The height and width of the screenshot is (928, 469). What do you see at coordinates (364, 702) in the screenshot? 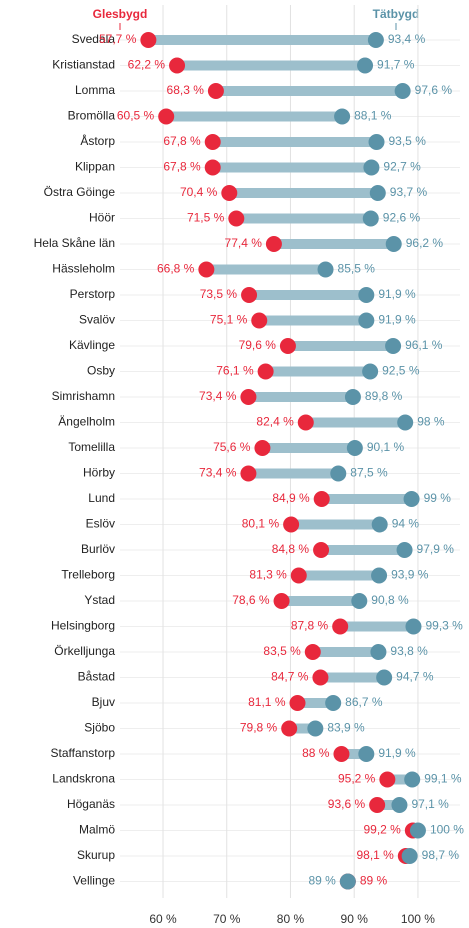
I see `value-label: 86,7 %` at bounding box center [364, 702].